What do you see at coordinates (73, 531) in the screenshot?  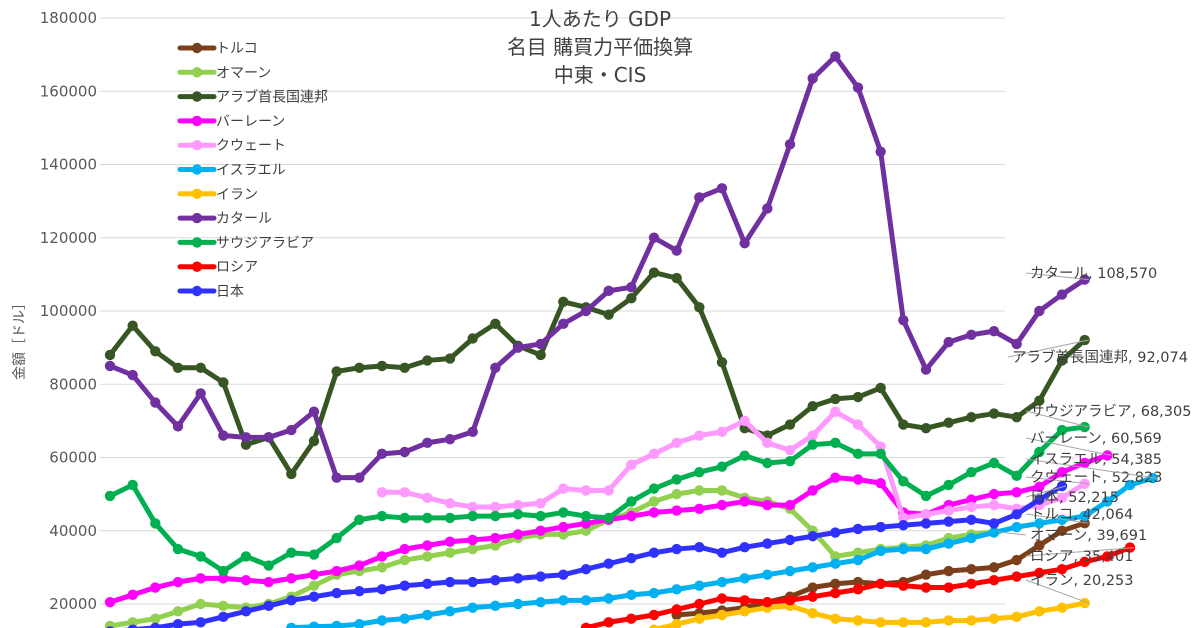 I see `y-tick-label: 40000` at bounding box center [73, 531].